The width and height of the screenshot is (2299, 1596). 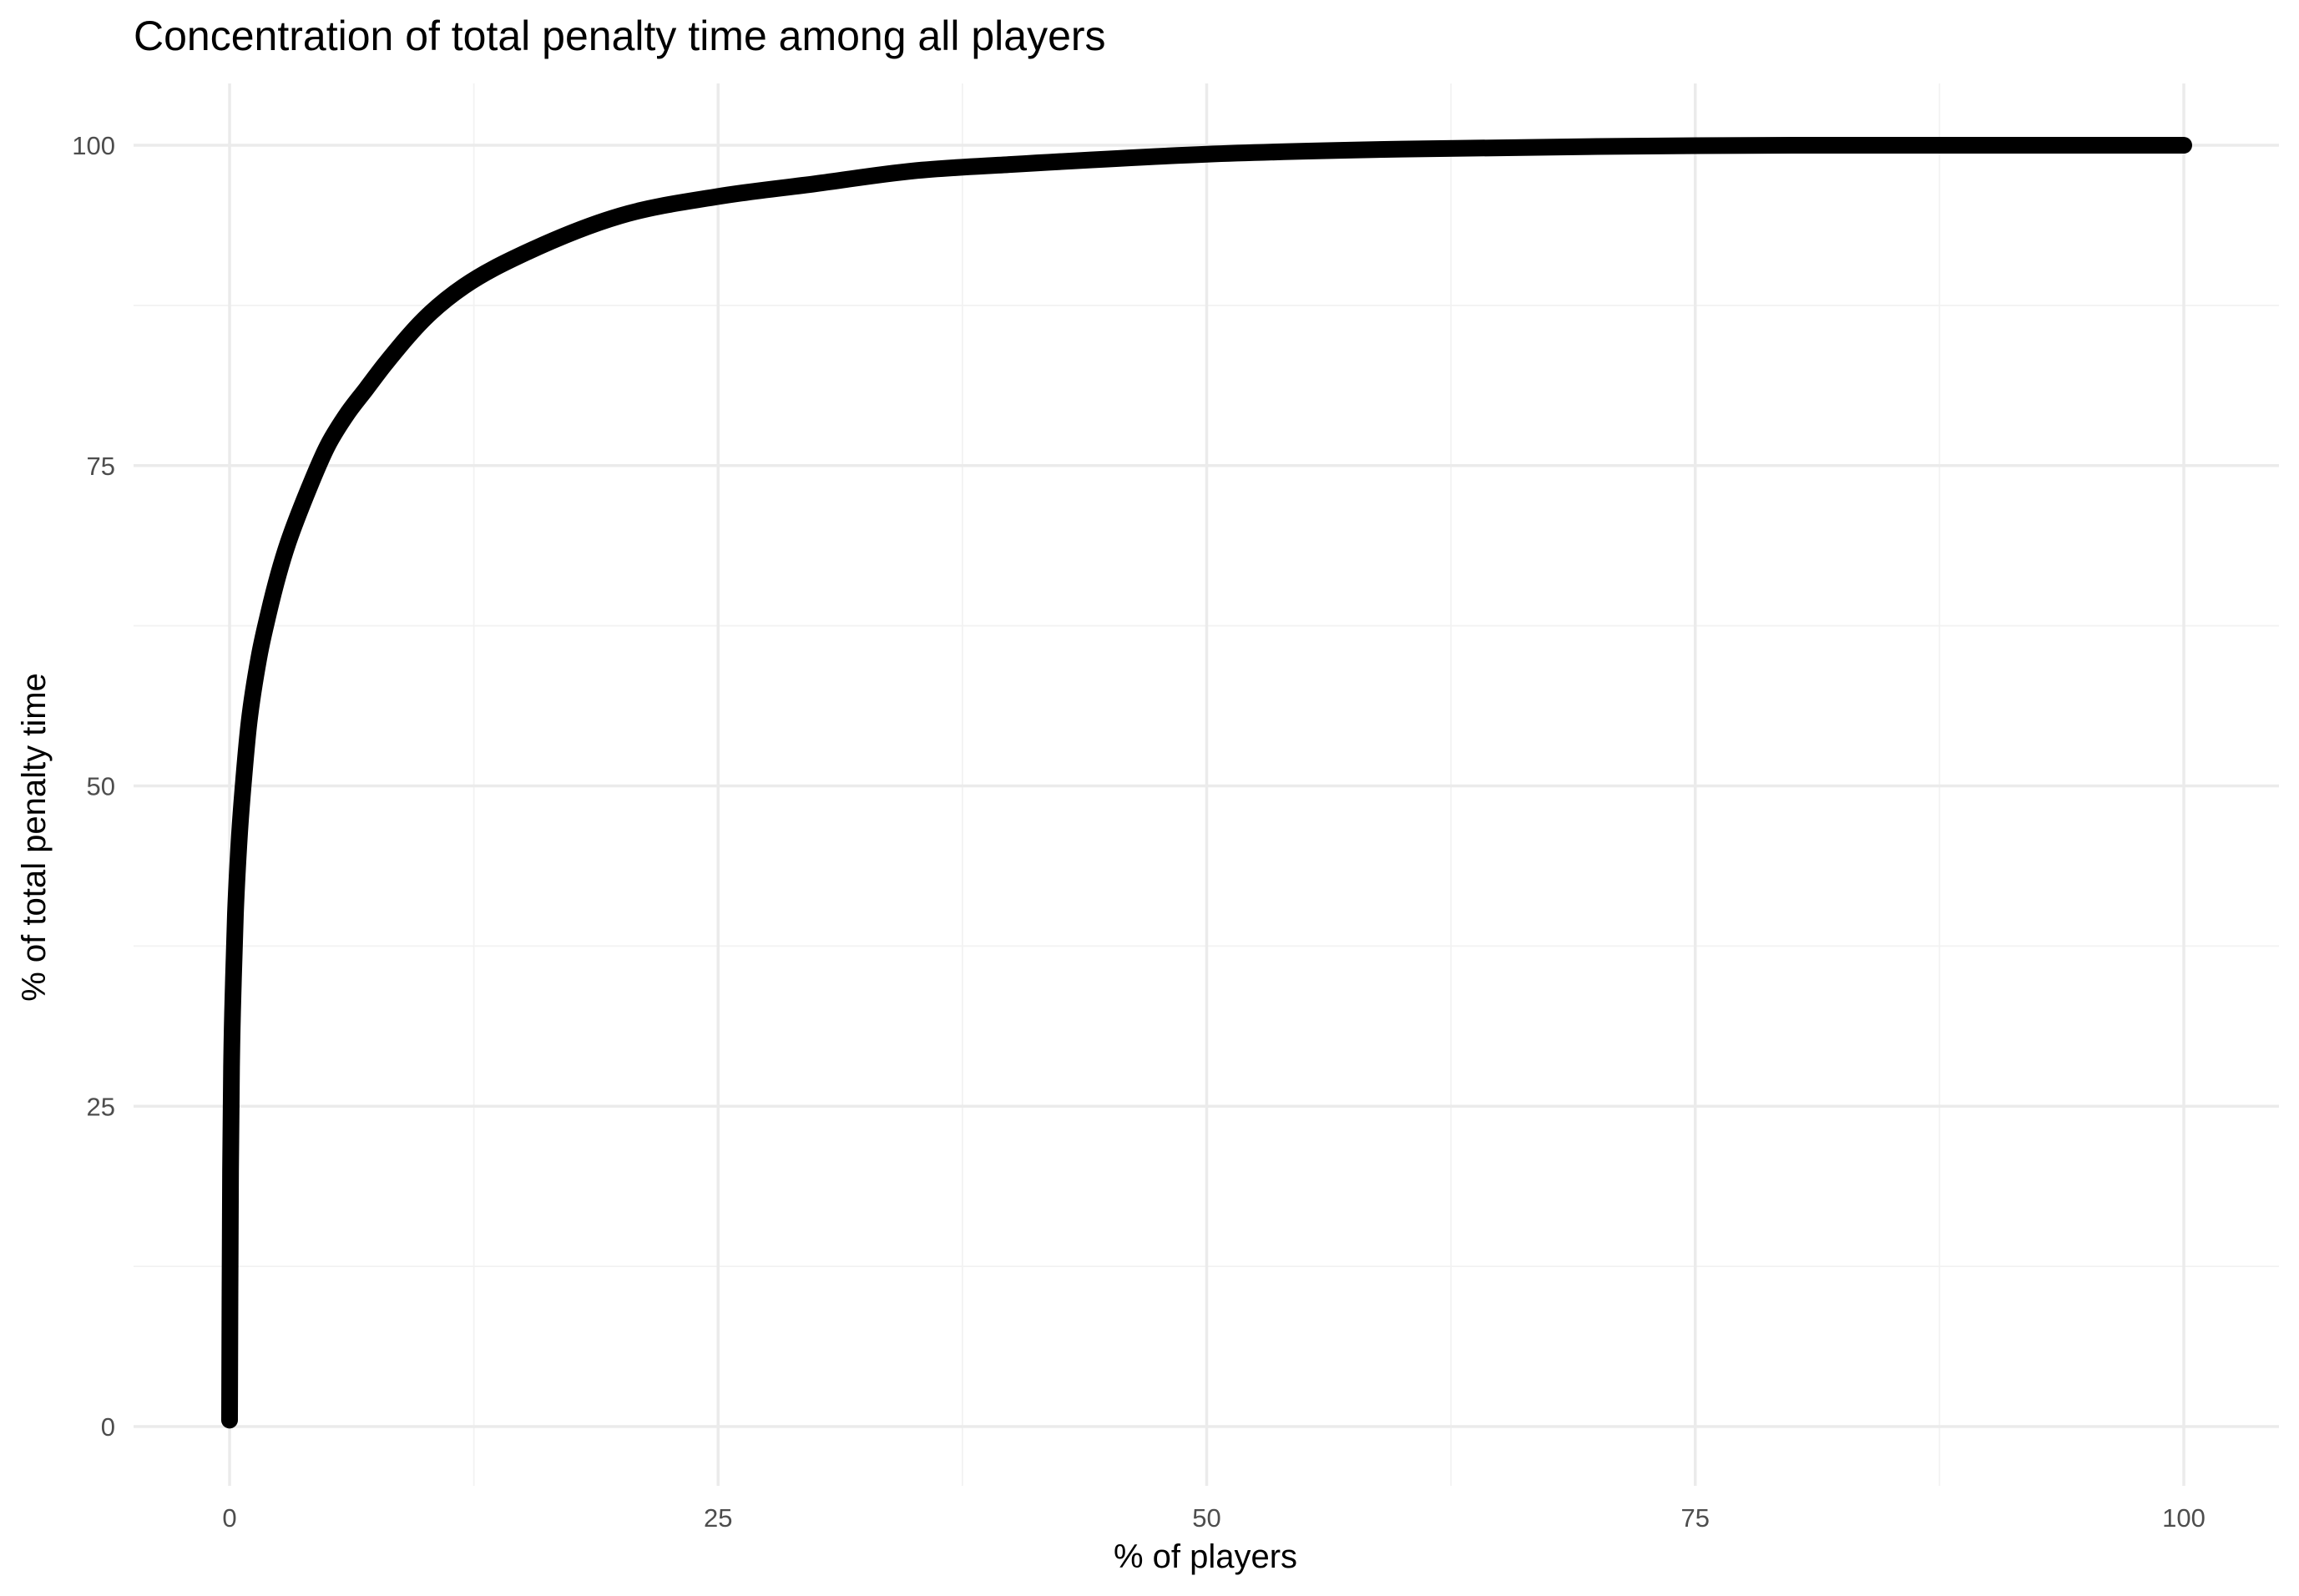 I want to click on y-axis-label: % of total penalty time, so click(x=34, y=837).